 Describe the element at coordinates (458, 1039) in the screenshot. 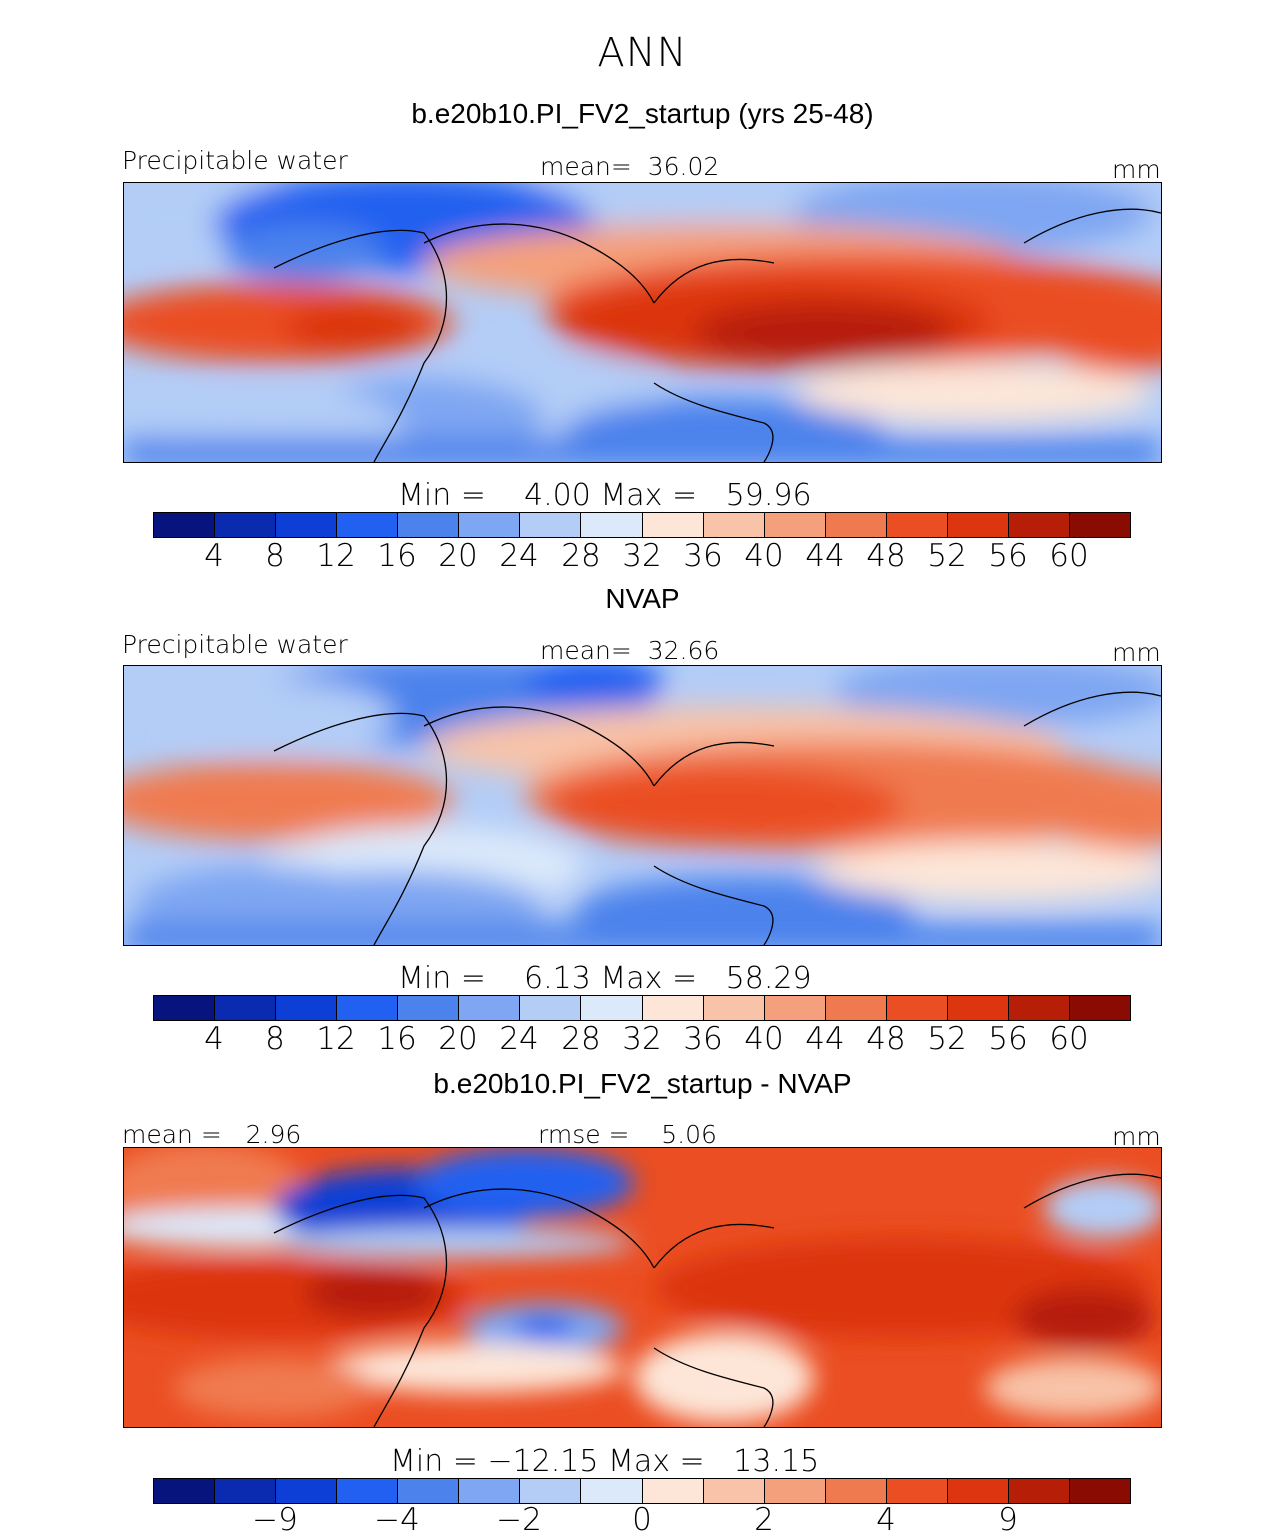

I see `colorbar-tick: 20` at that location.